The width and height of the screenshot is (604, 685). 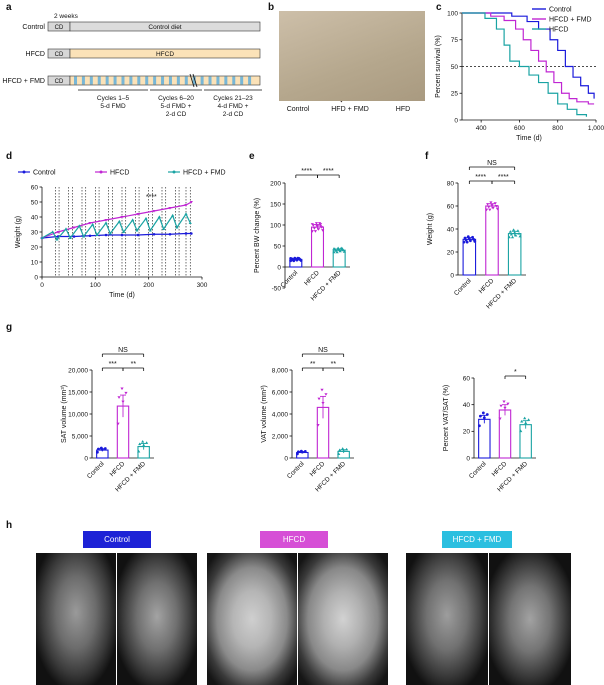 I want to click on weeks-label: 2 weeks, so click(x=66, y=16).